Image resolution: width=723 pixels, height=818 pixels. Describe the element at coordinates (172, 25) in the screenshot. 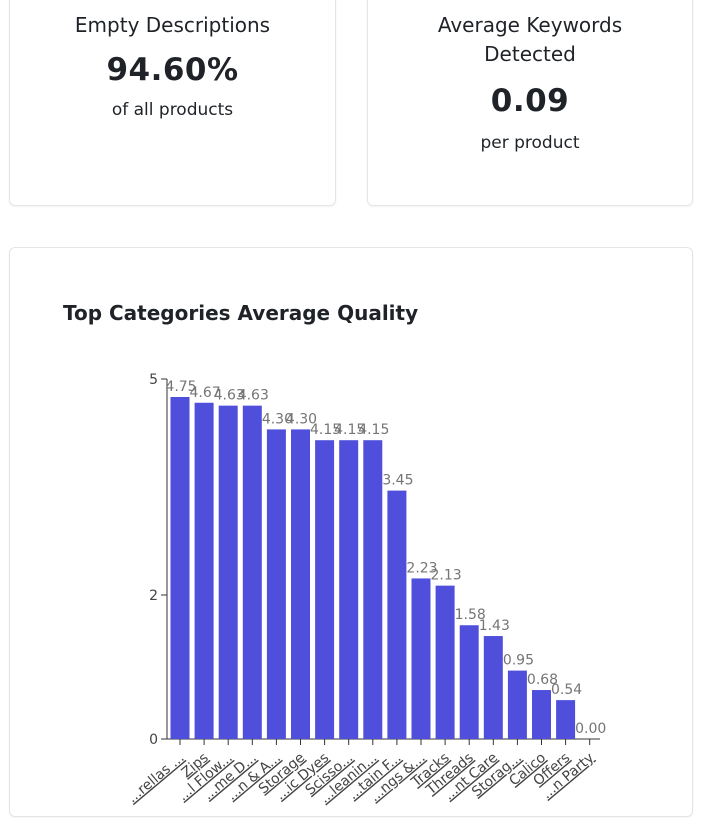

I see `empty-descriptions-title: Empty Descriptions` at that location.